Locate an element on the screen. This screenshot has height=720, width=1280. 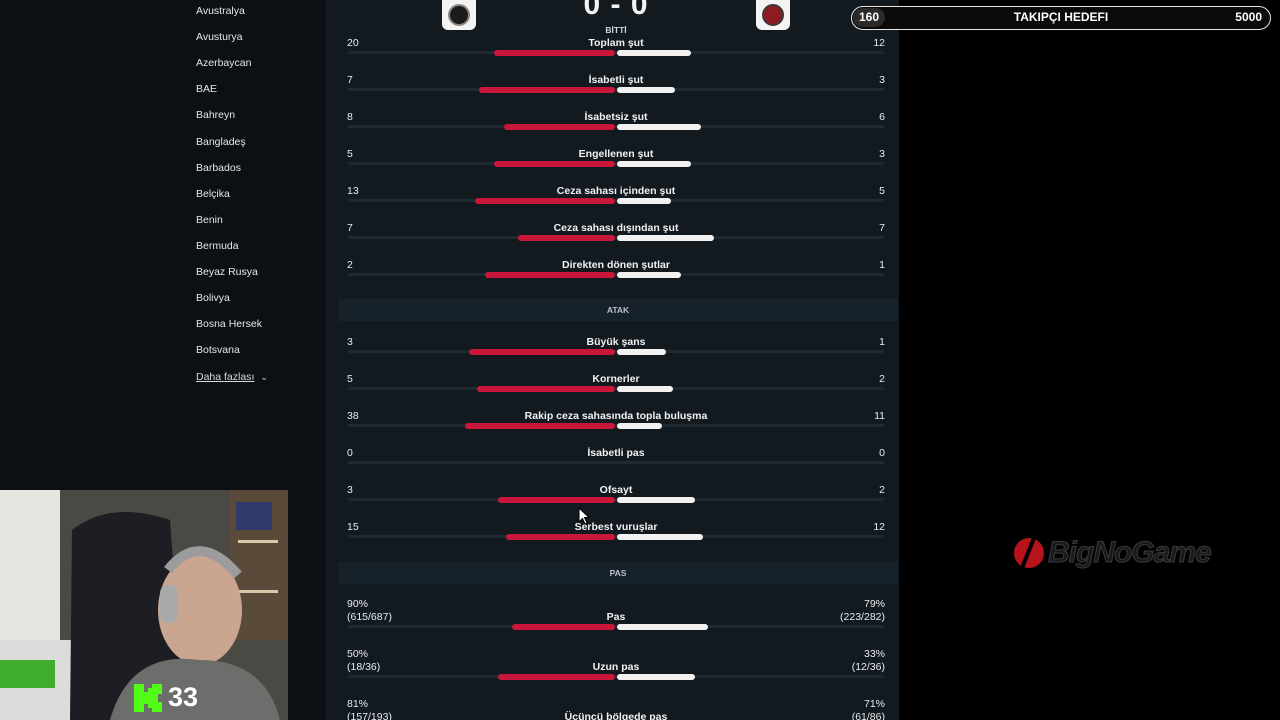
stat-row: 90% (615/687) Pas 79% (223/282) is located at coordinates (612, 615).